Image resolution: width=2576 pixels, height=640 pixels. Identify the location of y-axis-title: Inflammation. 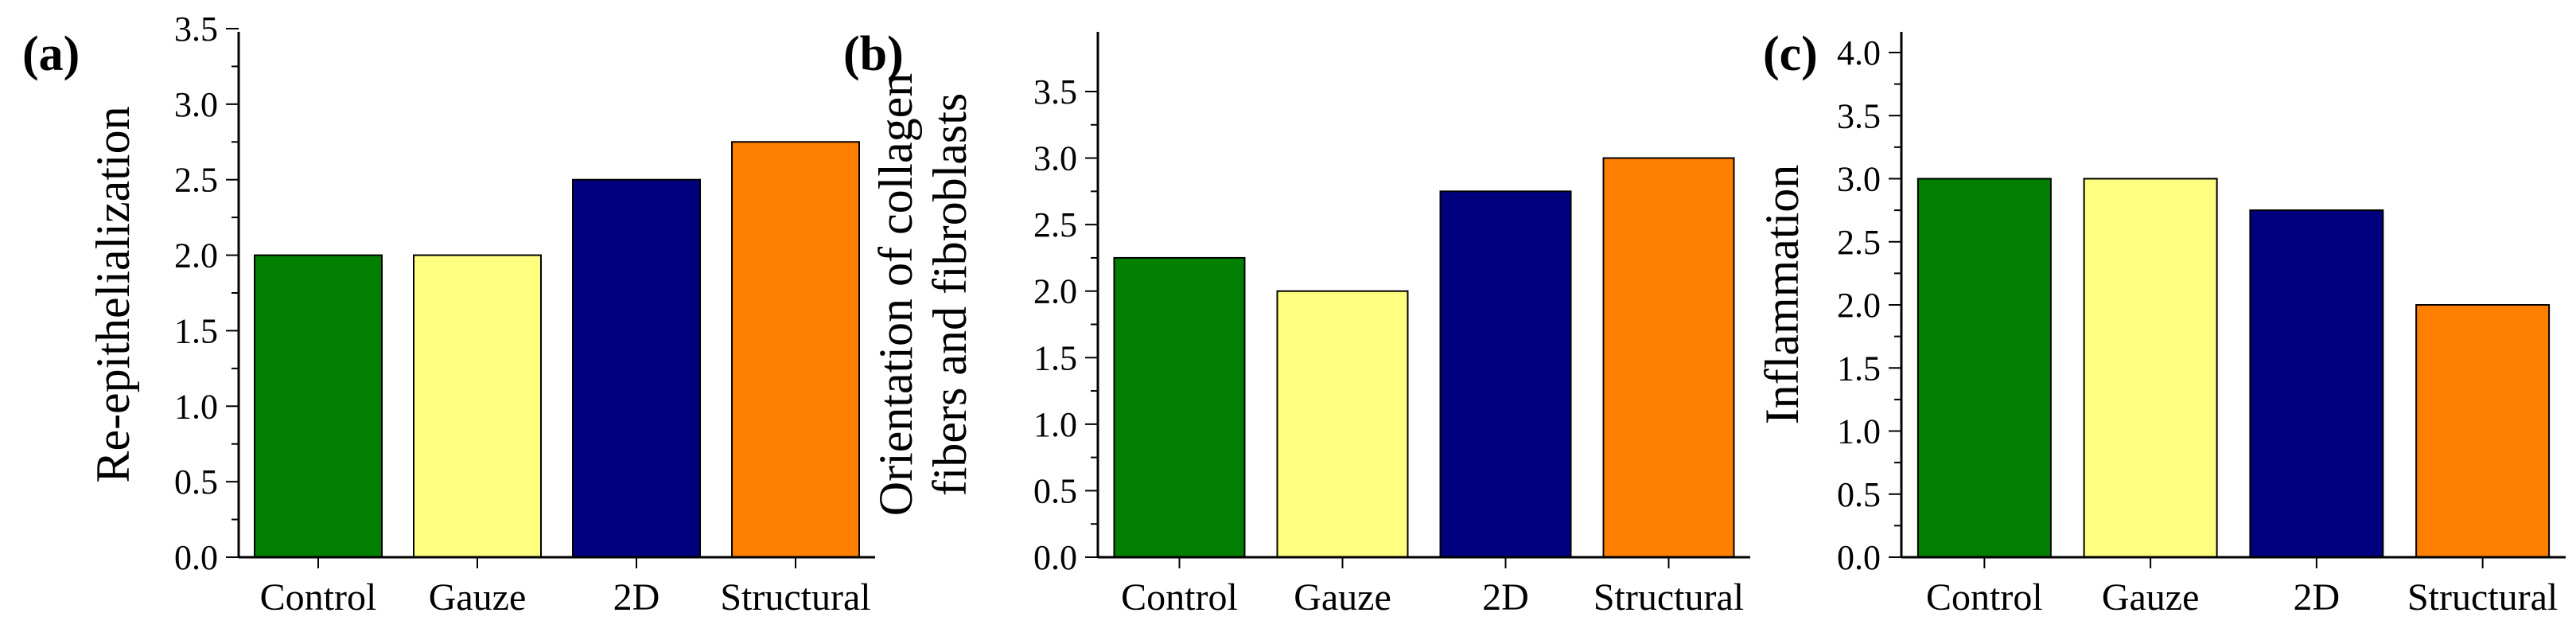
(1782, 295).